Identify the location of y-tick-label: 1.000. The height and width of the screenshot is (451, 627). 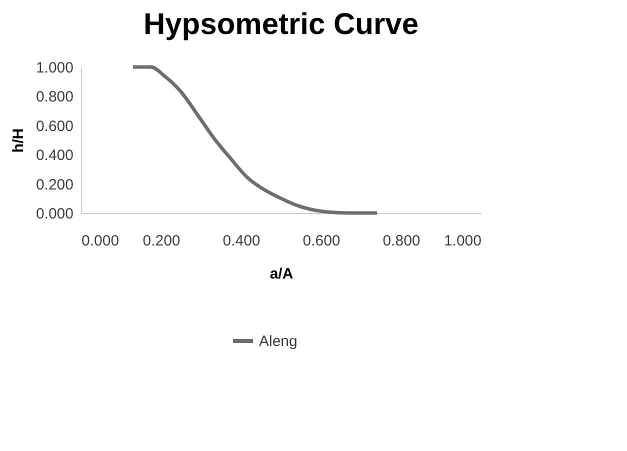
(55, 68).